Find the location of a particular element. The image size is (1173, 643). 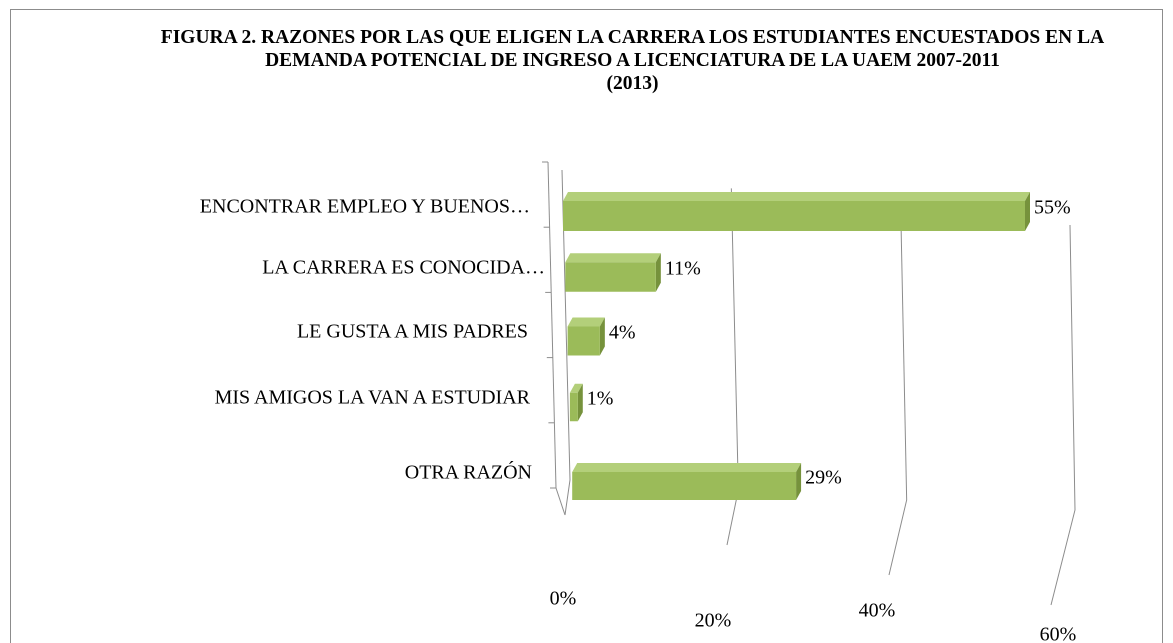

y-tick-label: LE GUSTA A MIS PADRES is located at coordinates (412, 332).